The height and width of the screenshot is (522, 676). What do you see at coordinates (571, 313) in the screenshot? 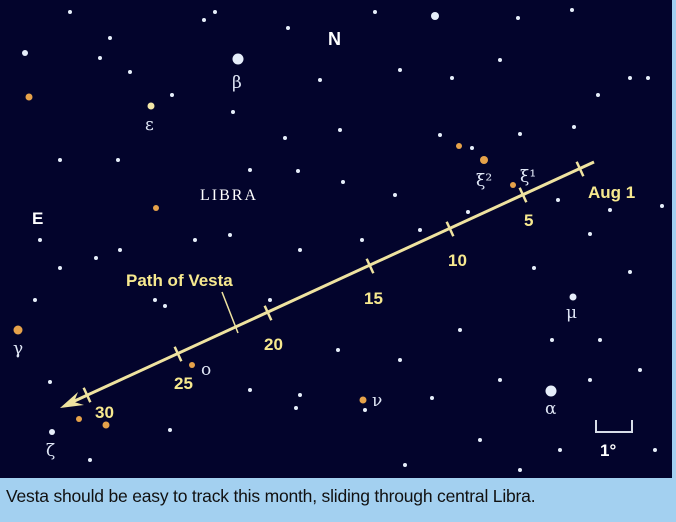
I see `label-mu: μ` at bounding box center [571, 313].